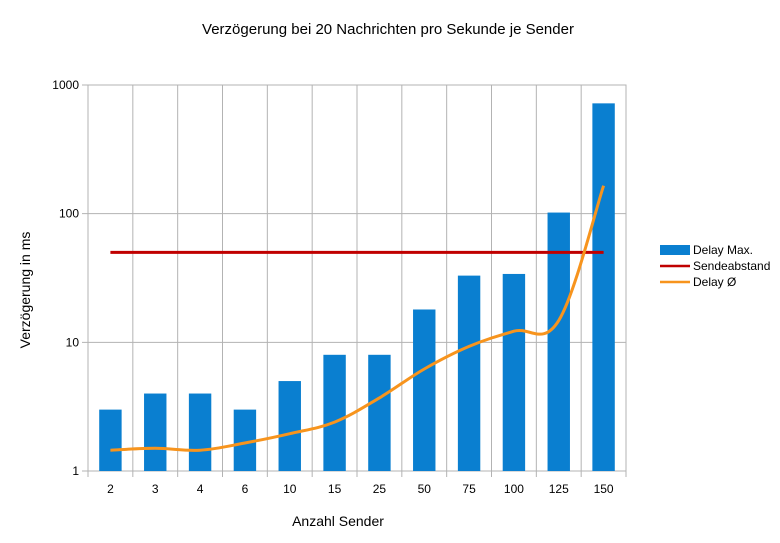 This screenshot has width=780, height=543. I want to click on x-tick-label: 150, so click(604, 489).